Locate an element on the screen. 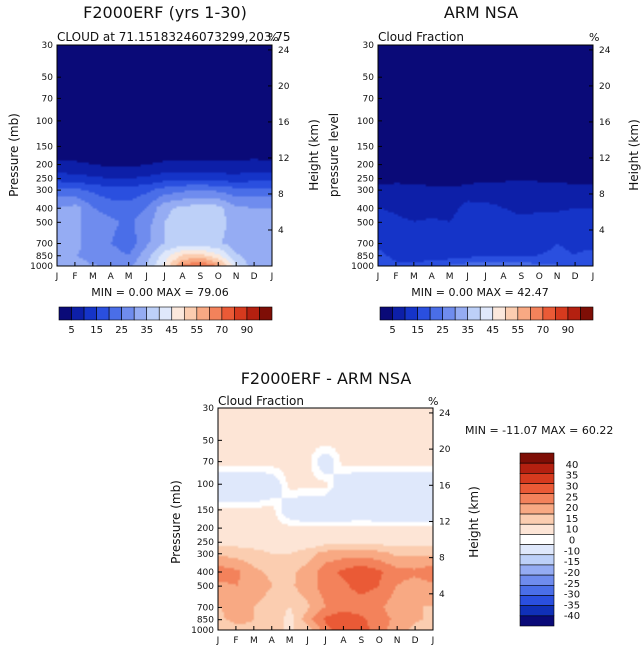  panel-obs-xtick-label: A is located at coordinates (432, 277).